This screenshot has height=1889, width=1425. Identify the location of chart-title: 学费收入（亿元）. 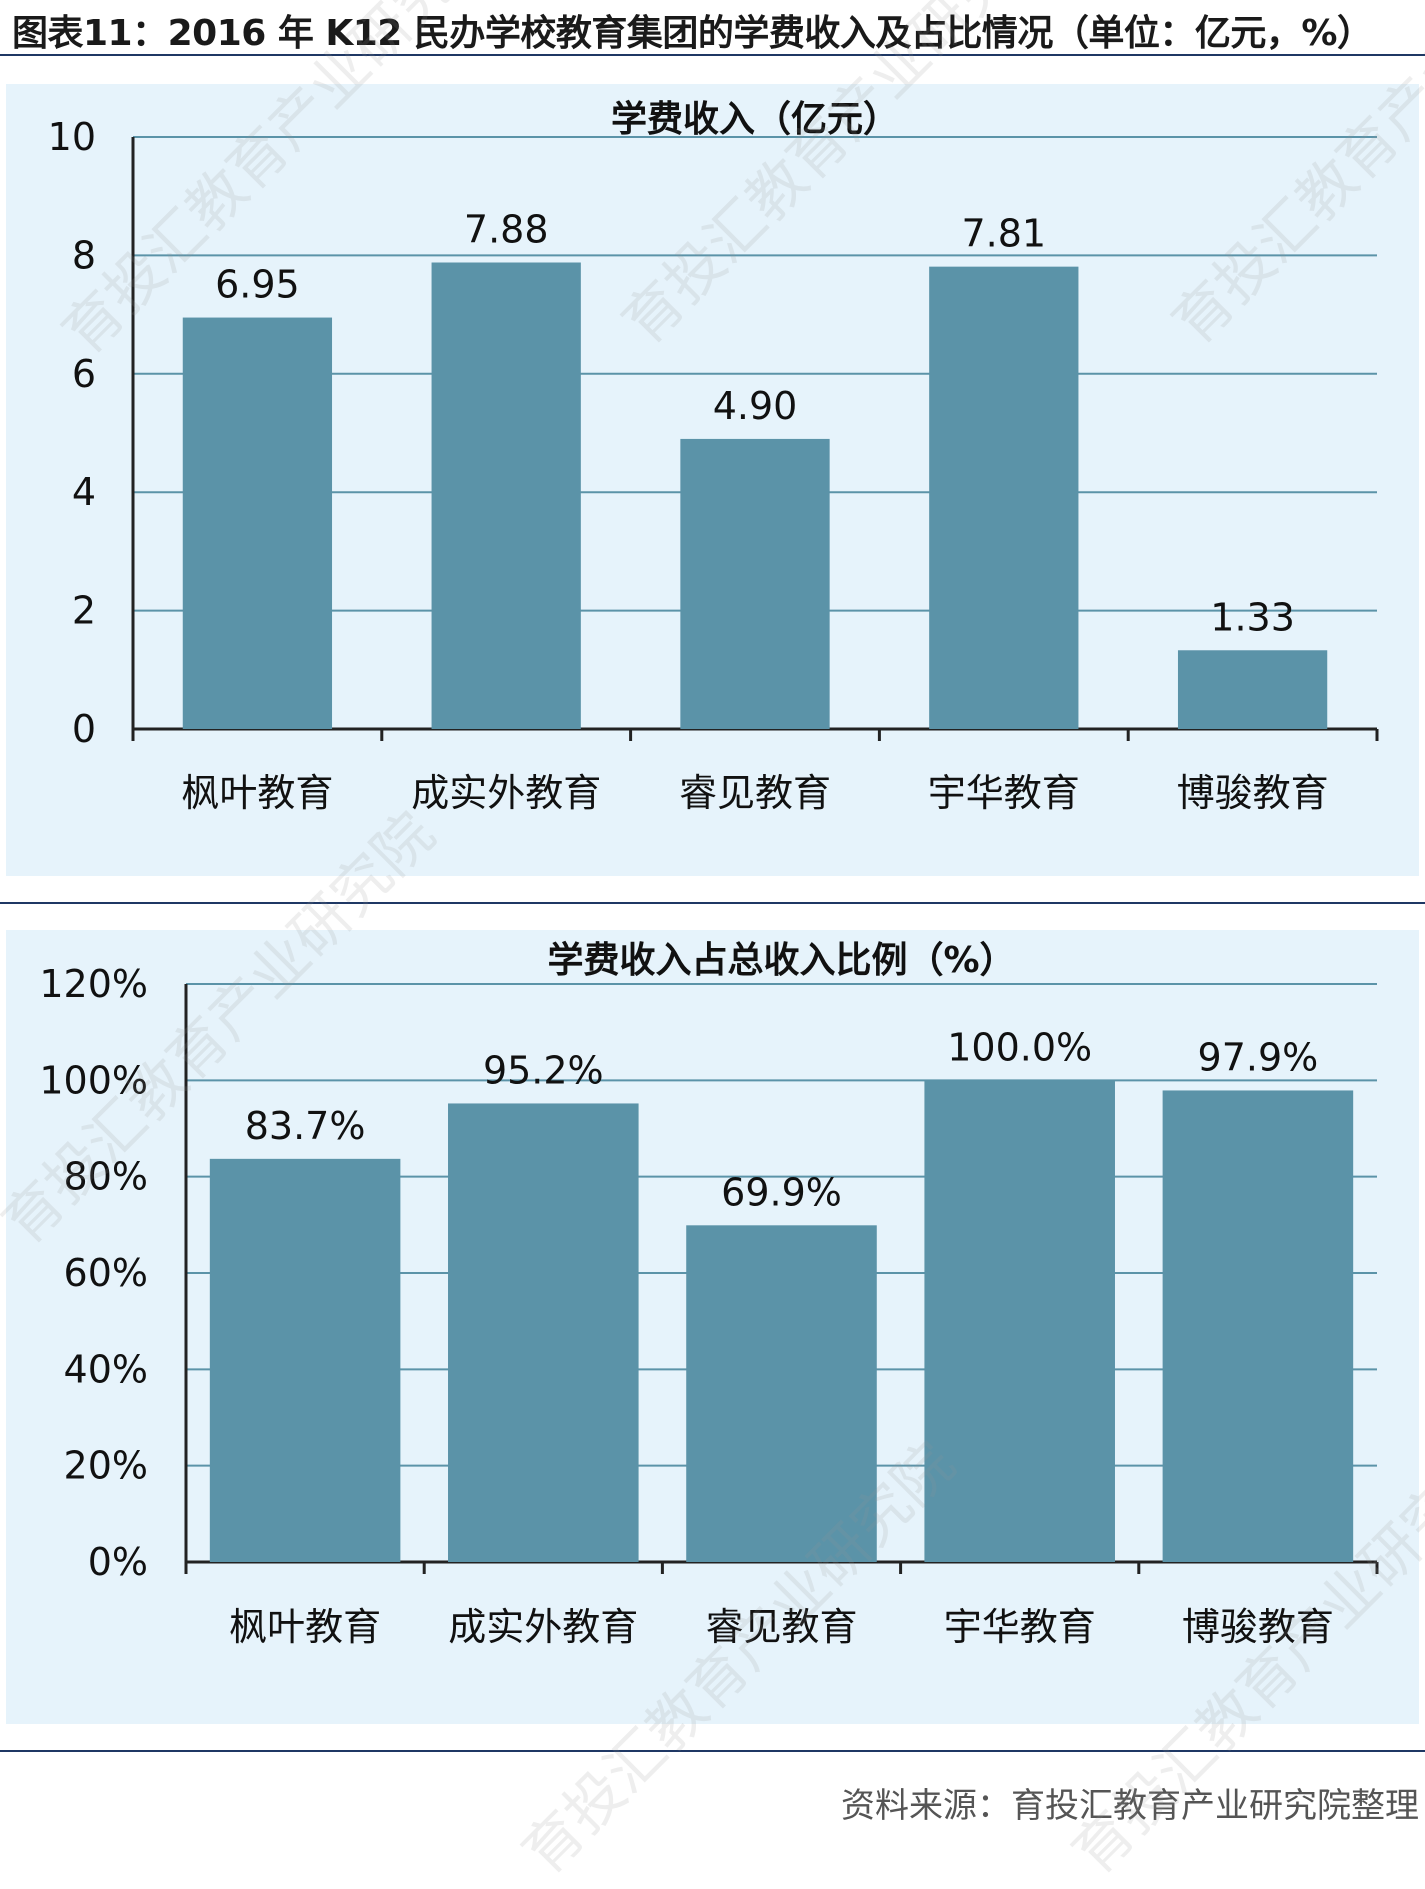
(755, 119).